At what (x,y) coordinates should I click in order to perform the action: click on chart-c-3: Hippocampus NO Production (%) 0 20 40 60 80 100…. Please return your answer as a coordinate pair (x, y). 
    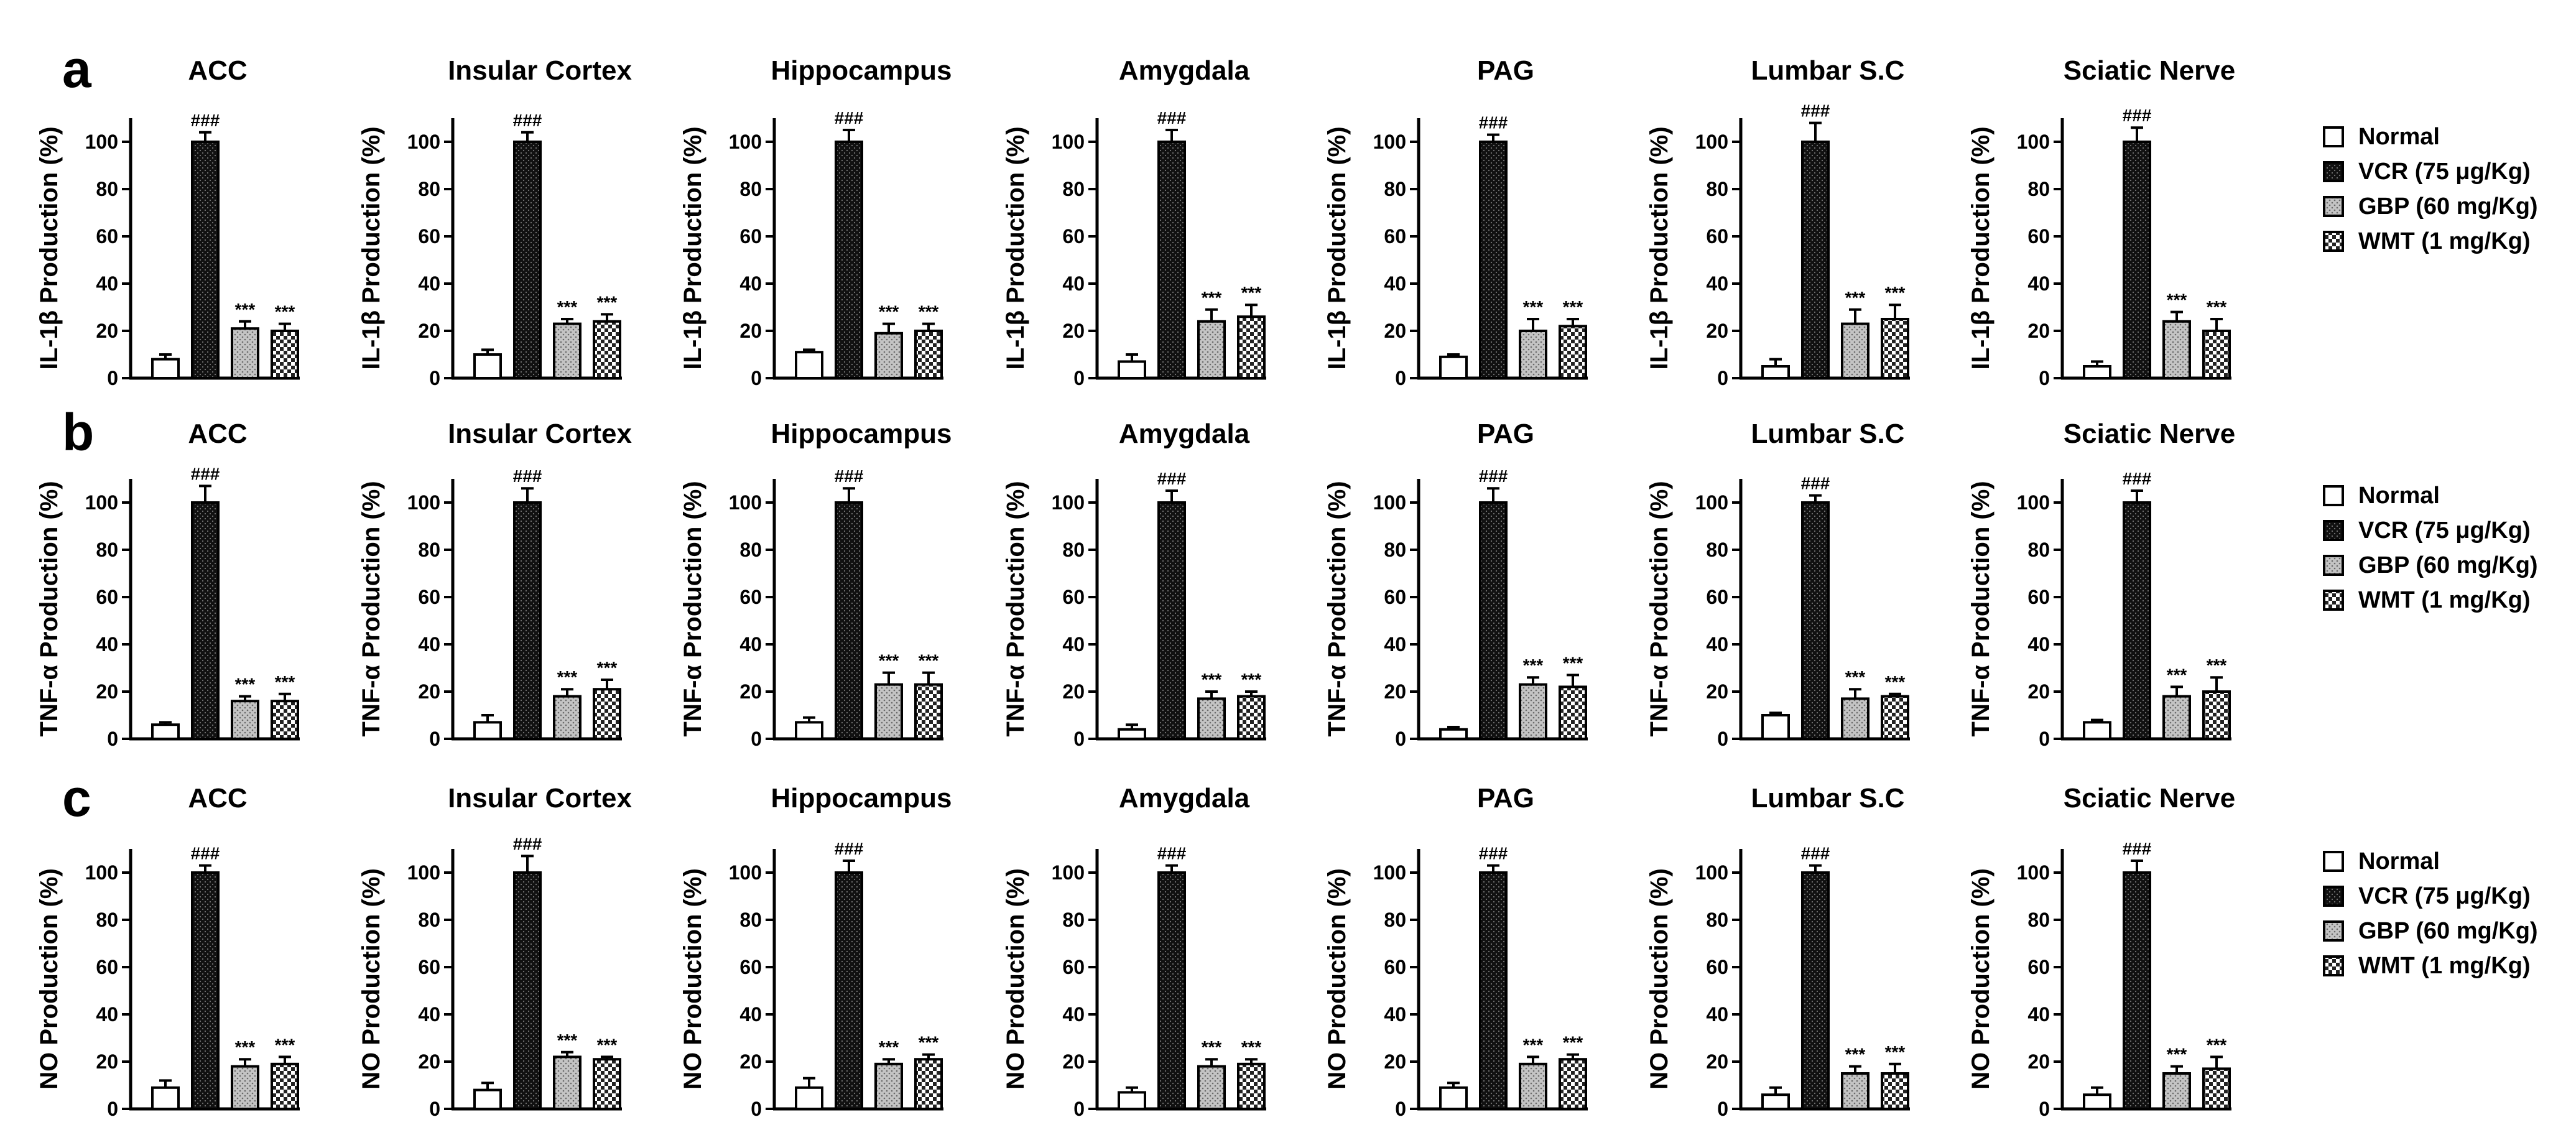
    Looking at the image, I should click on (815, 951).